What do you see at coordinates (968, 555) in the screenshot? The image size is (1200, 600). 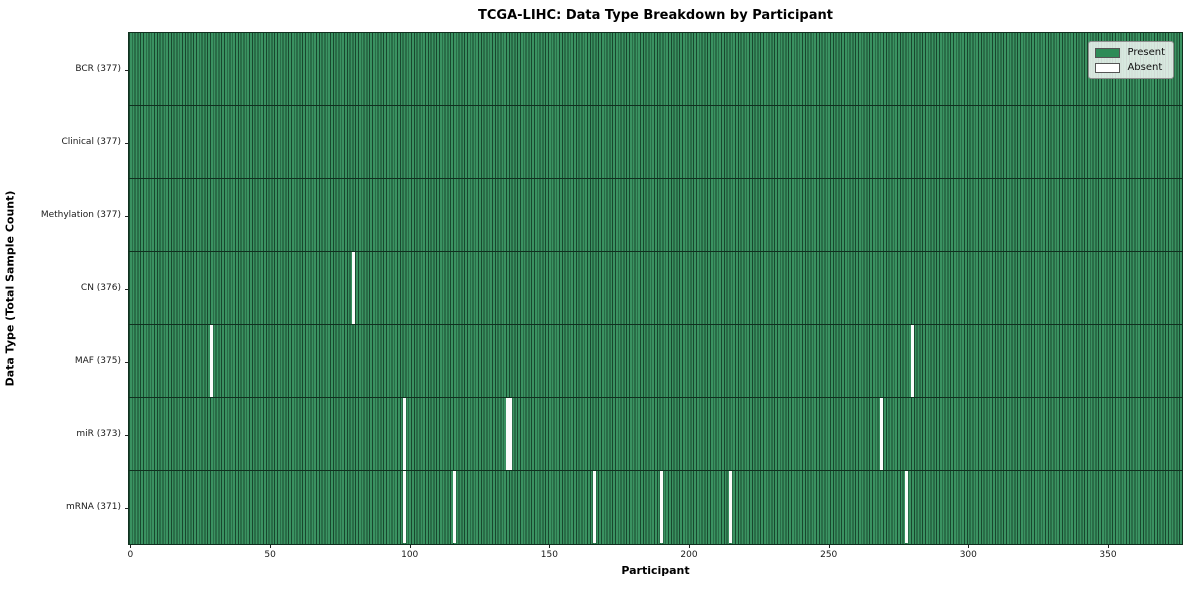 I see `x-tick-label: 300` at bounding box center [968, 555].